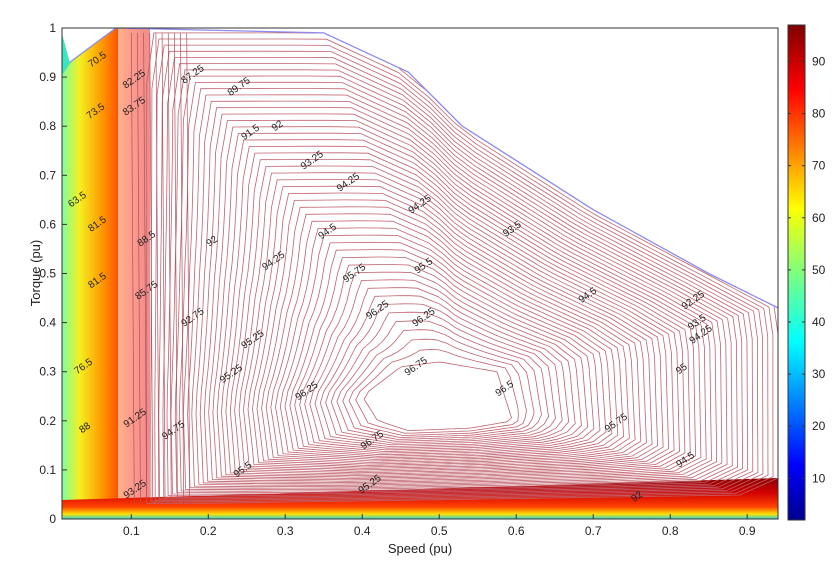 This screenshot has width=837, height=568. I want to click on x-tick-label: 0.9, so click(747, 531).